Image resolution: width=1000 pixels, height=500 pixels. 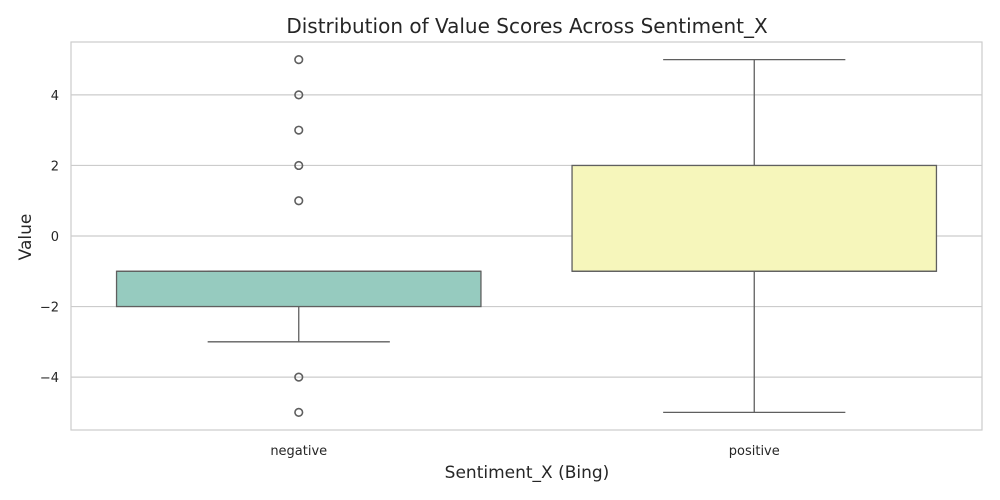 I want to click on y-tick-label: −2, so click(x=49, y=308).